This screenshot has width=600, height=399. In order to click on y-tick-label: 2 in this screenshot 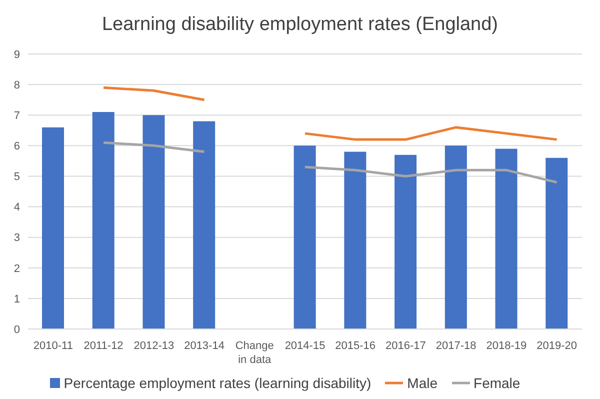, I will do `click(17, 268)`.